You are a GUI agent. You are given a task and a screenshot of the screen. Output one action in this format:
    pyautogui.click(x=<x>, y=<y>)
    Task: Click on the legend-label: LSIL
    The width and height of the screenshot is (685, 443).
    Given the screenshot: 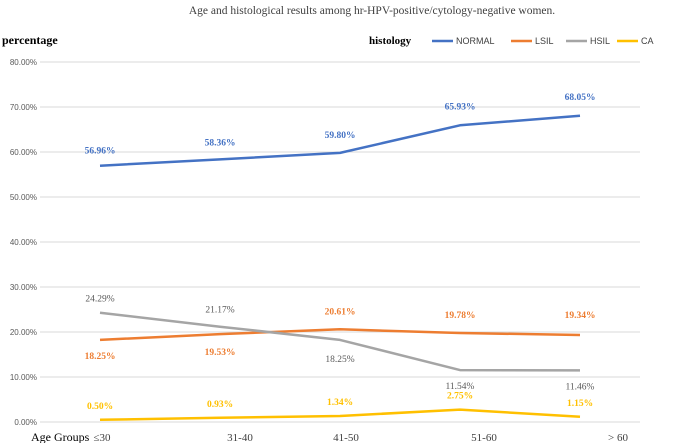 What is the action you would take?
    pyautogui.click(x=544, y=41)
    